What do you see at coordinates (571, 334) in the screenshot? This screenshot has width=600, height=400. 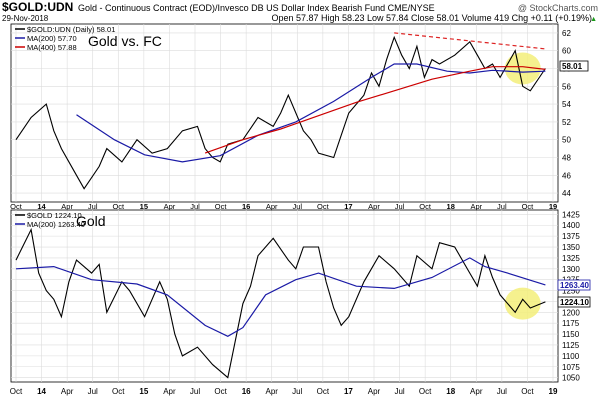 I see `y-tick-label: 1150` at bounding box center [571, 334].